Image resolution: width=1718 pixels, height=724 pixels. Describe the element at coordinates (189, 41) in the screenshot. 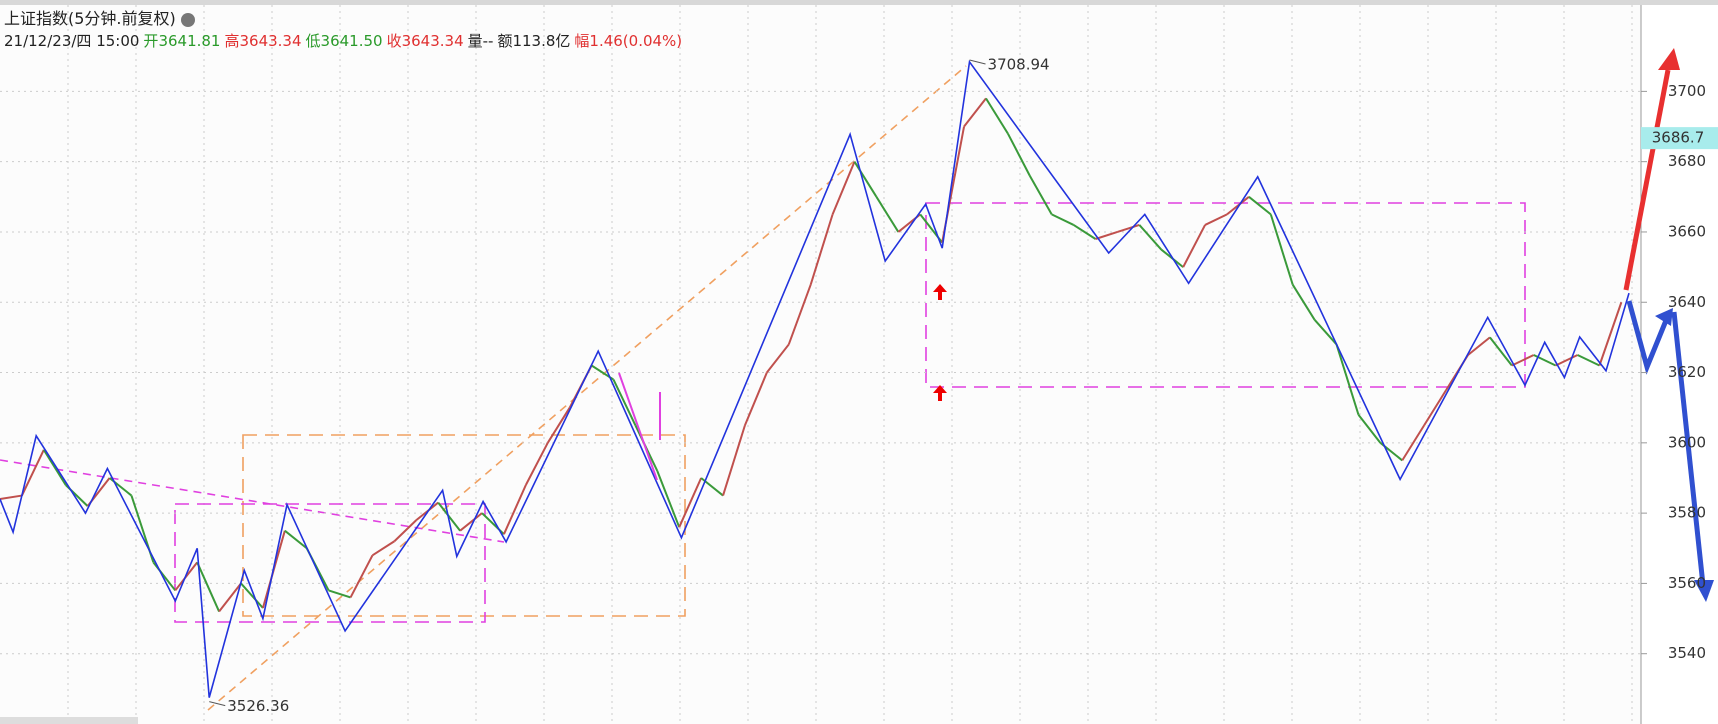

I see `open: 3641.81` at that location.